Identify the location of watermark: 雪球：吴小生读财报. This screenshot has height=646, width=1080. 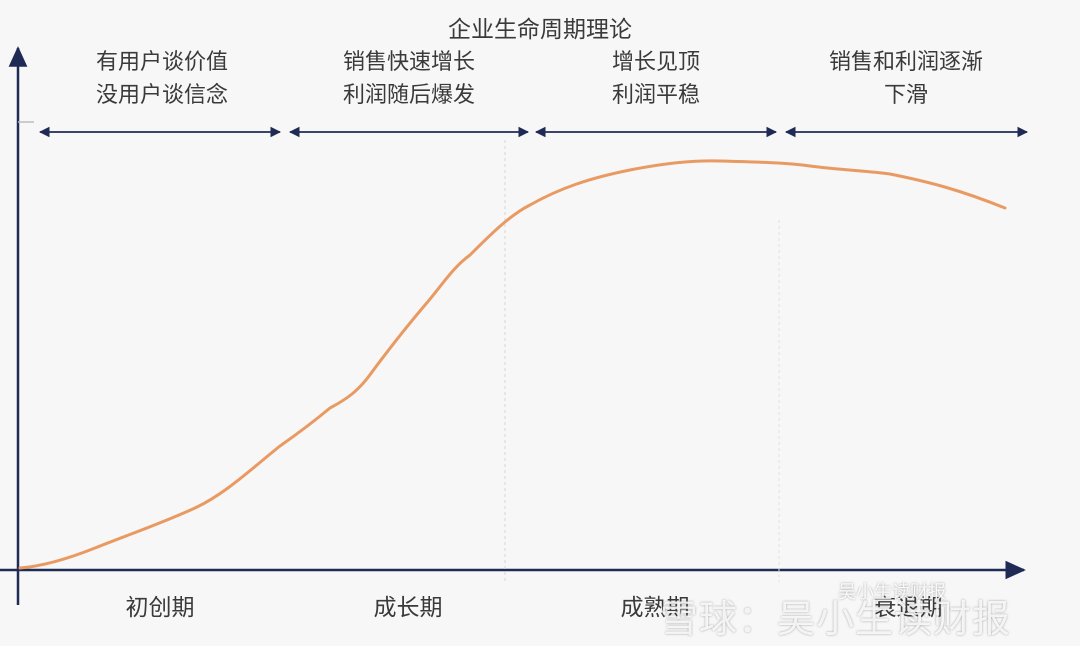
(836, 619).